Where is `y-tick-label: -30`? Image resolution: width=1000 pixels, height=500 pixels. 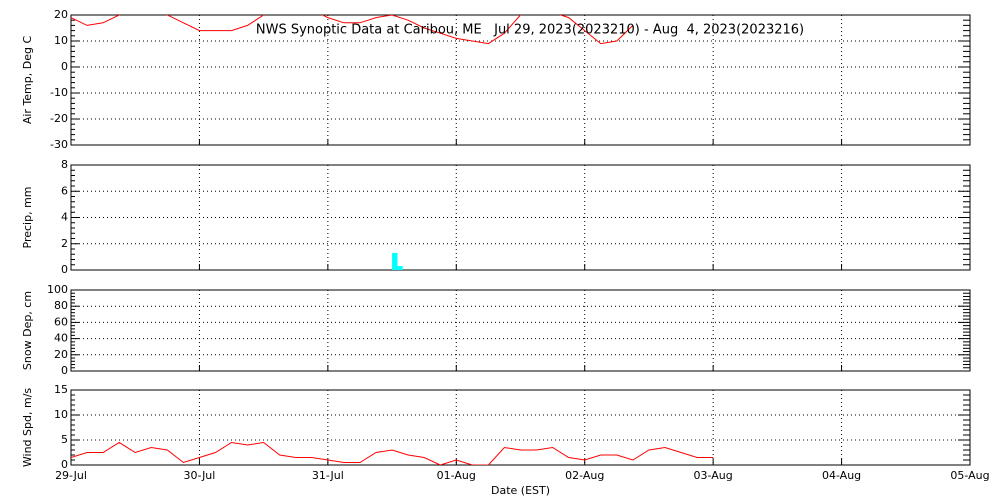
y-tick-label: -30 is located at coordinates (59, 144).